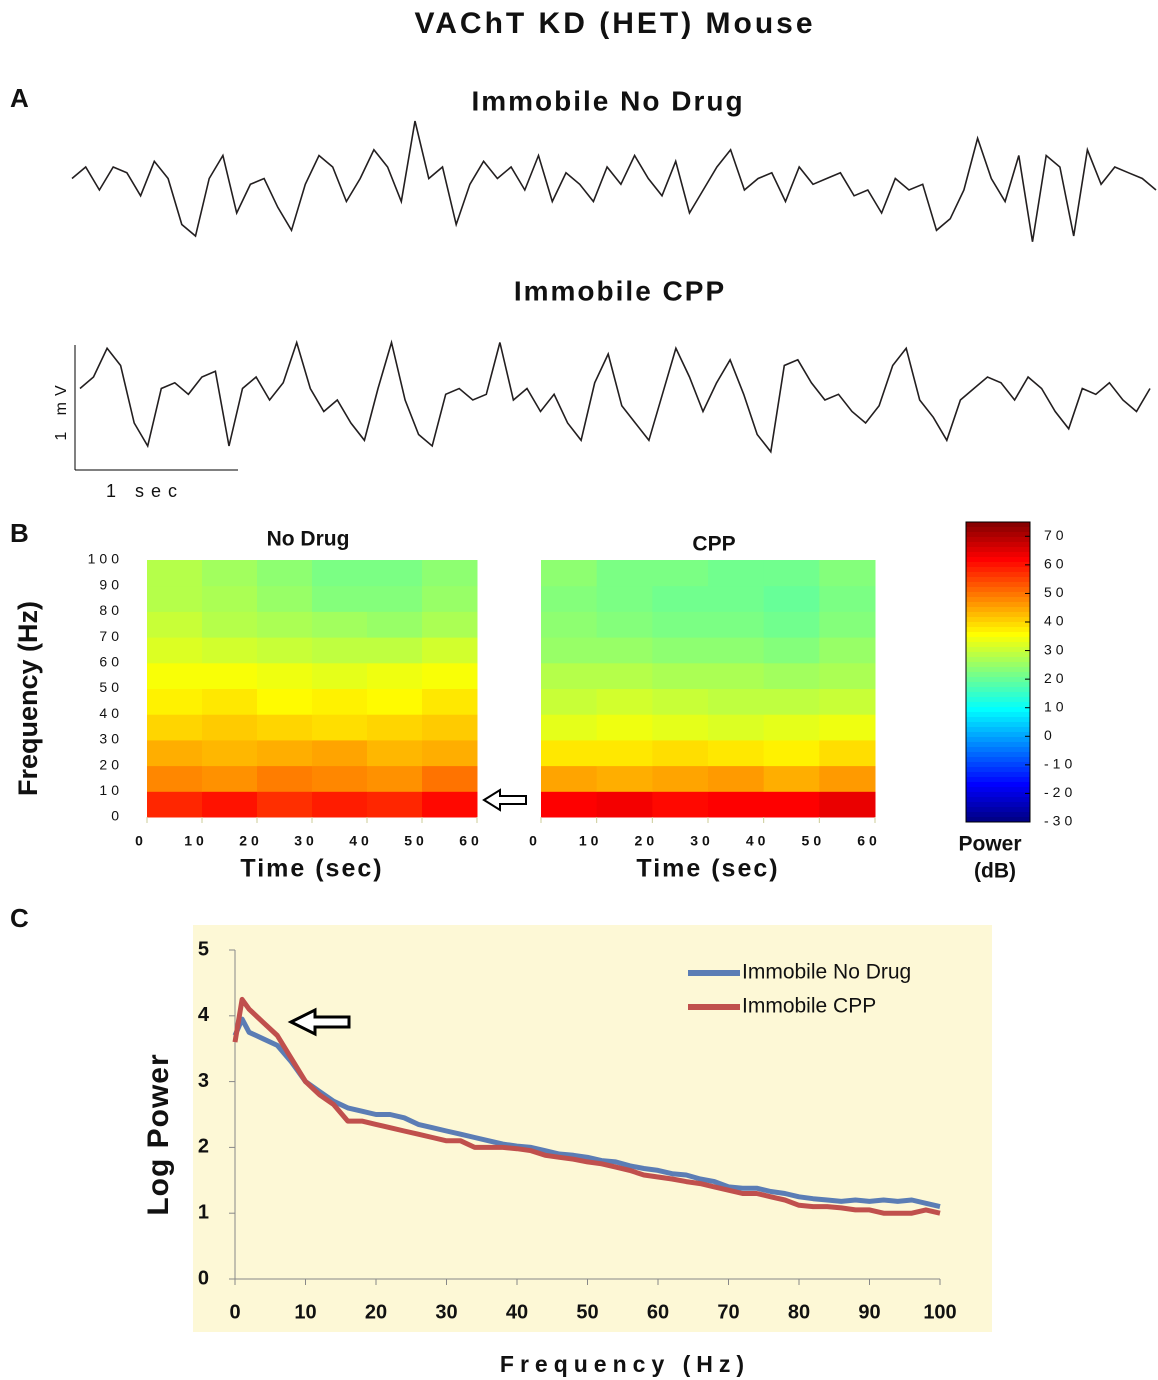 The width and height of the screenshot is (1158, 1380). I want to click on y-tick-label: 0, so click(117, 816).